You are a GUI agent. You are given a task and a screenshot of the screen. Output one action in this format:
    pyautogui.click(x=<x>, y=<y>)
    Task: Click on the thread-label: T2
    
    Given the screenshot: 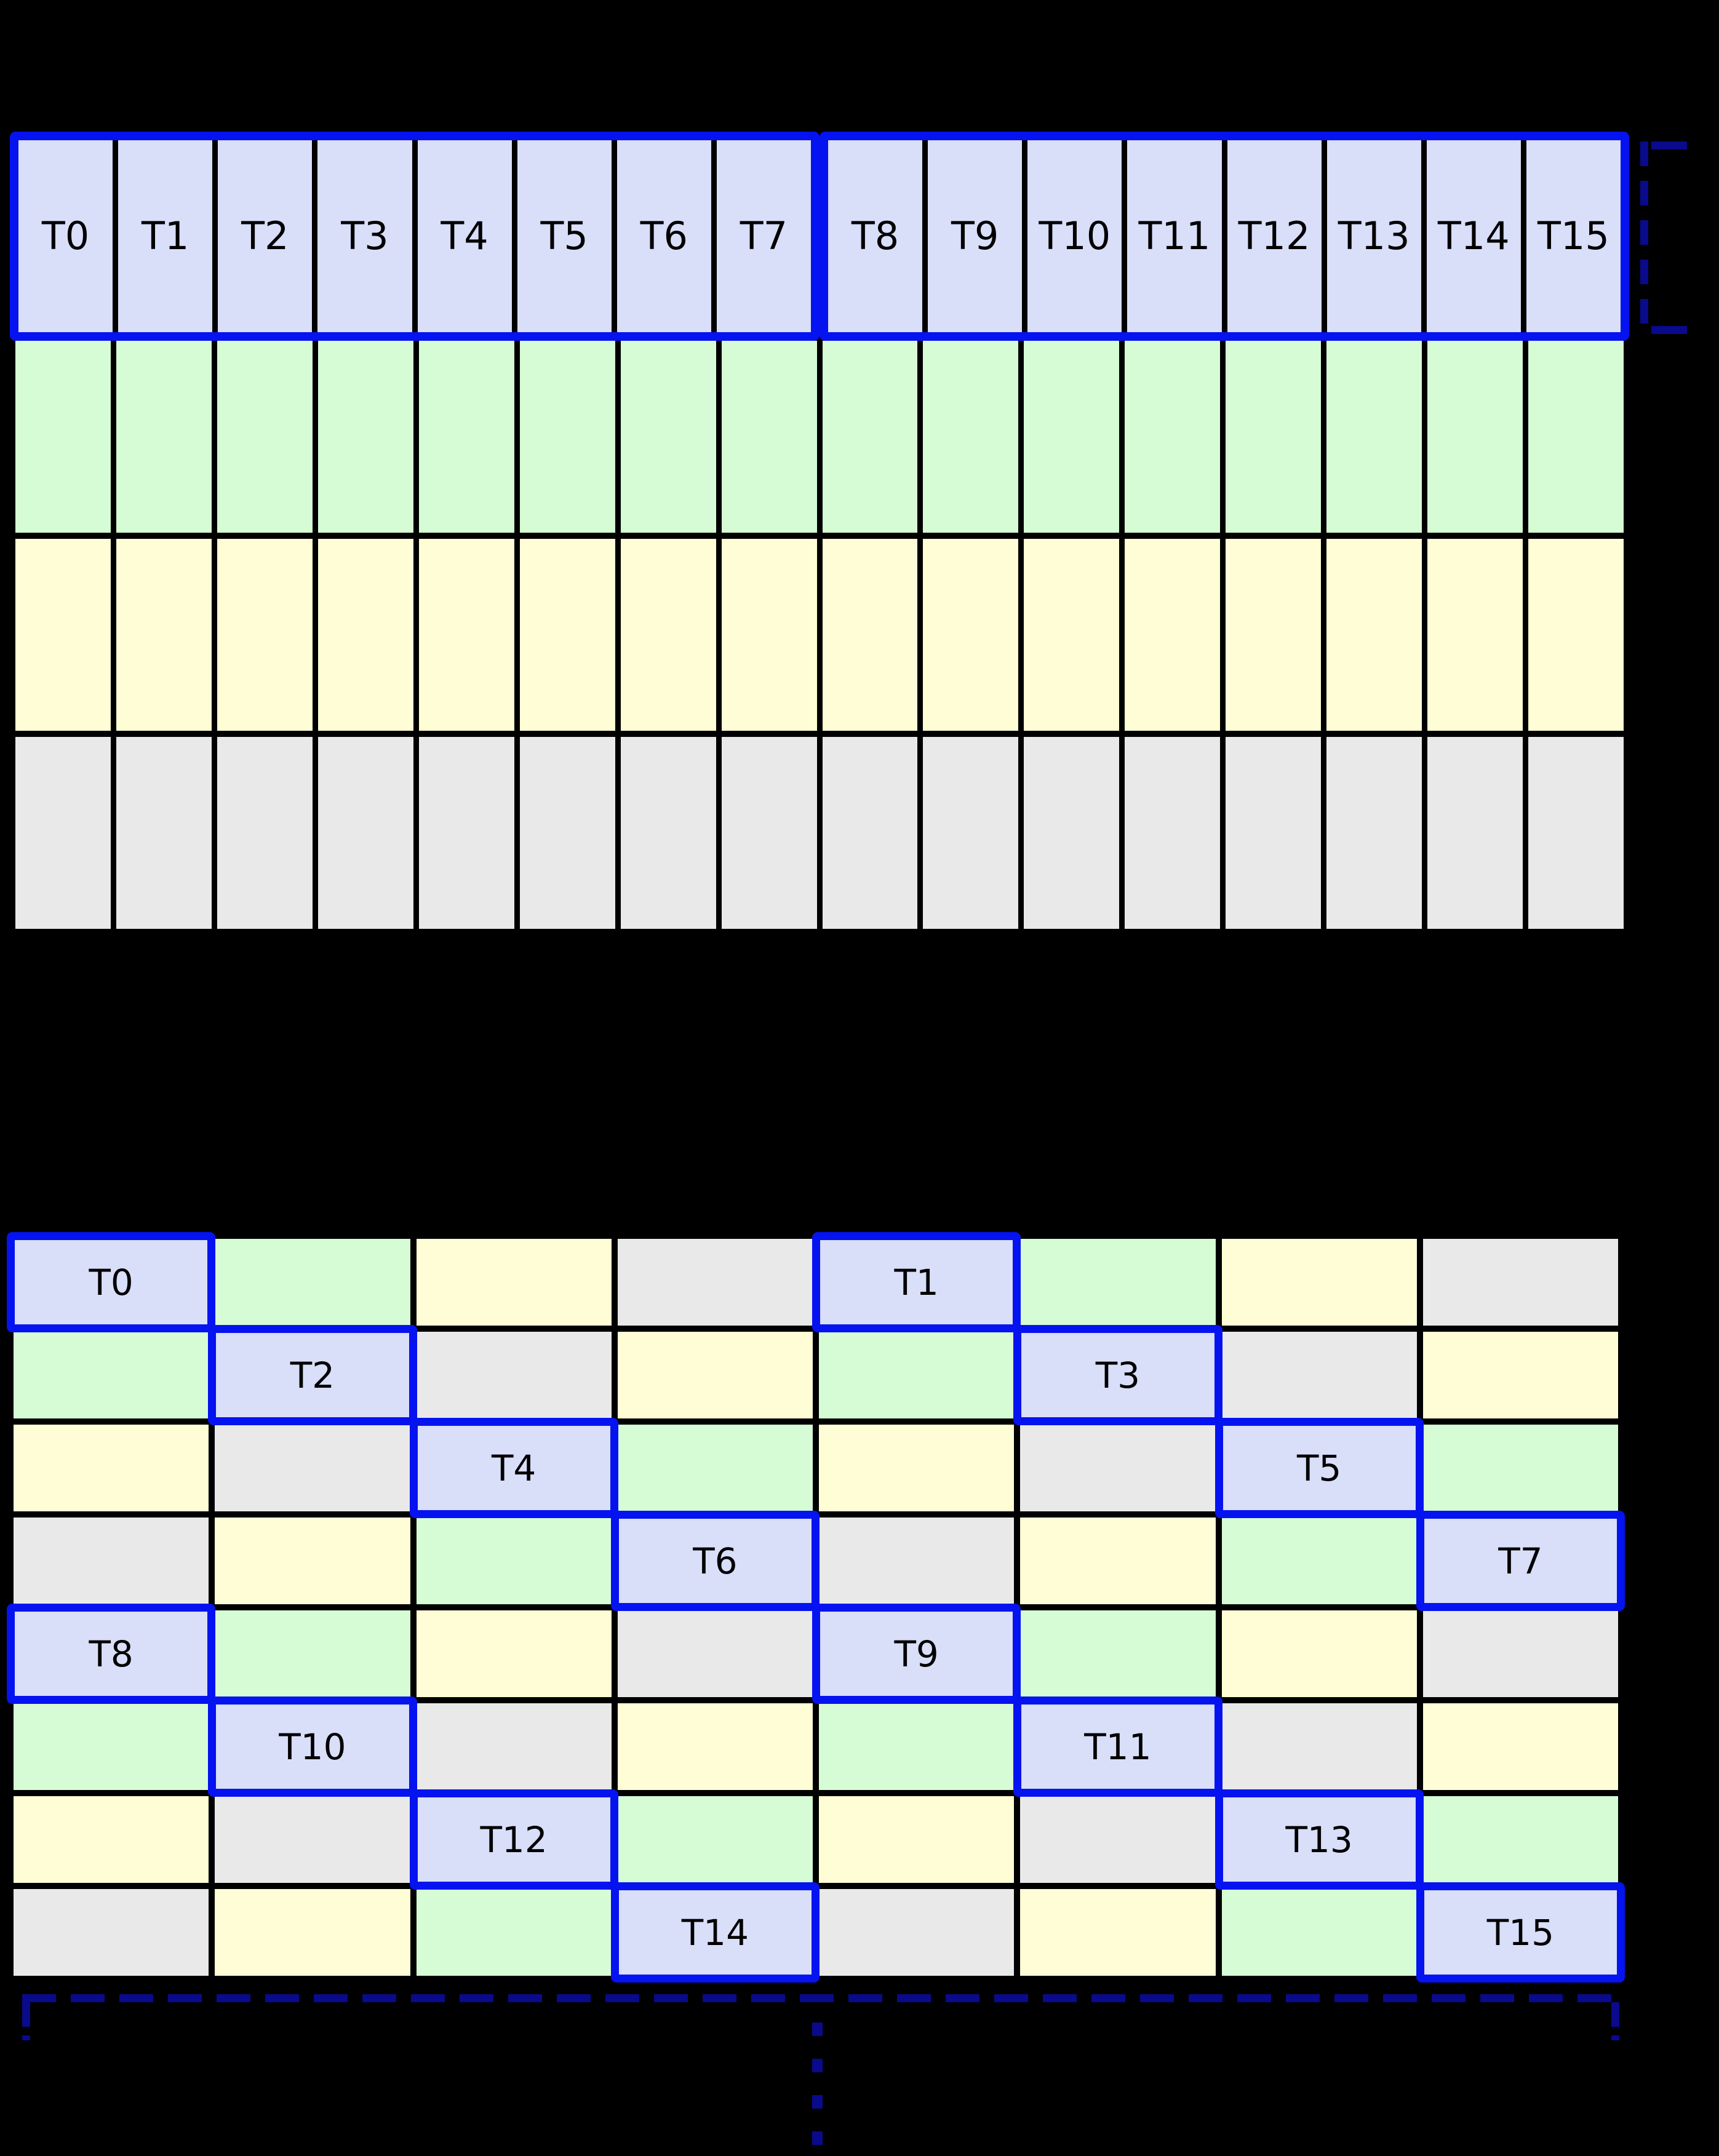 What is the action you would take?
    pyautogui.click(x=312, y=1375)
    